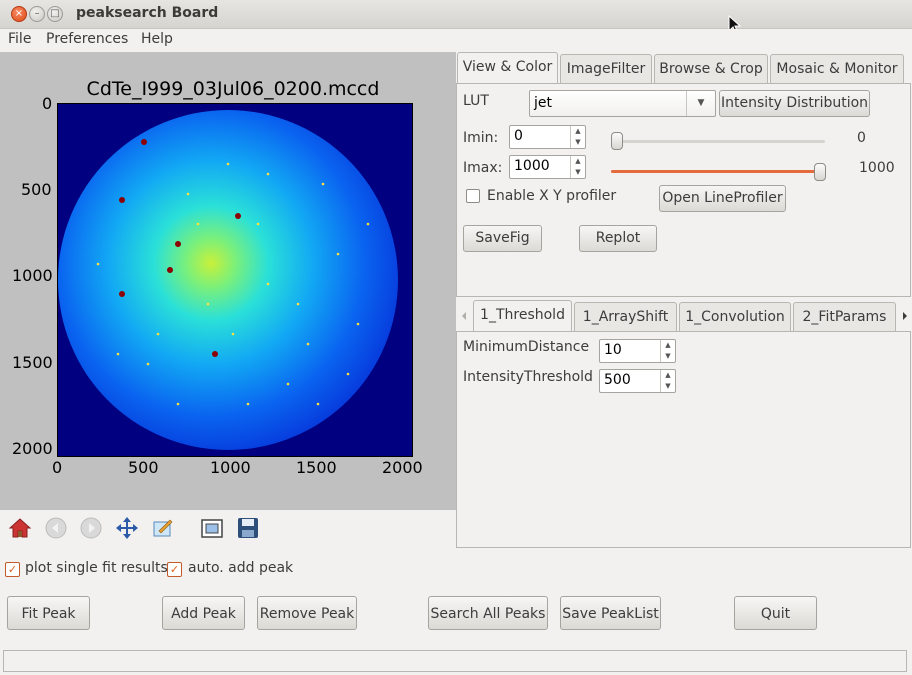  What do you see at coordinates (861, 138) in the screenshot?
I see `imin-slider-value: 0` at bounding box center [861, 138].